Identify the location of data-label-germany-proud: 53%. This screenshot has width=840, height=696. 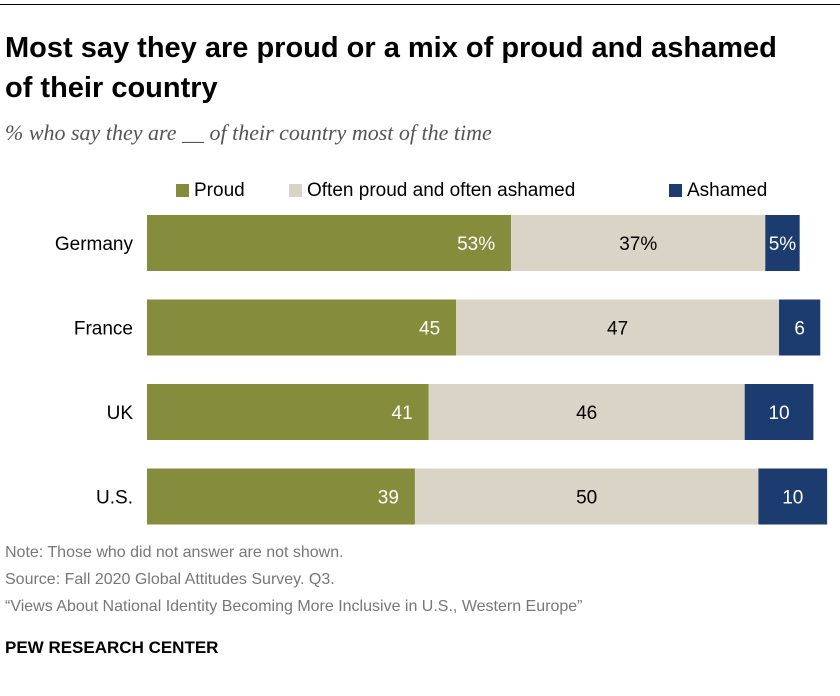
(476, 244).